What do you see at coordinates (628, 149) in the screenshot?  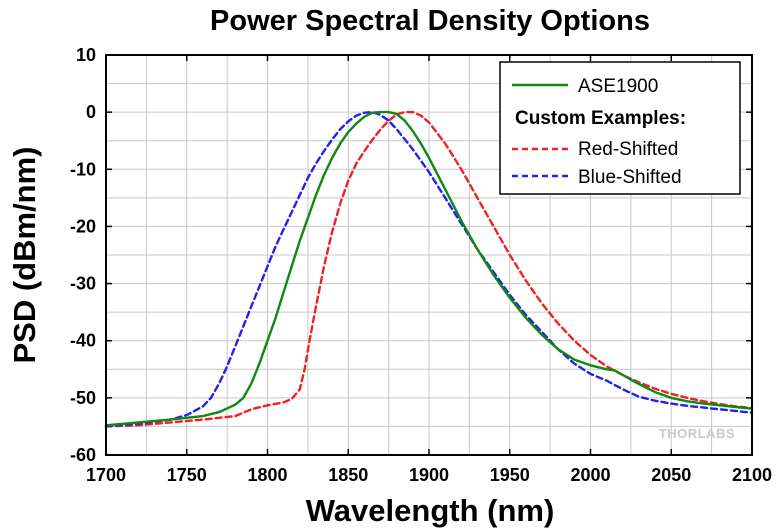 I see `legend-label-red-shifted: Red-Shifted` at bounding box center [628, 149].